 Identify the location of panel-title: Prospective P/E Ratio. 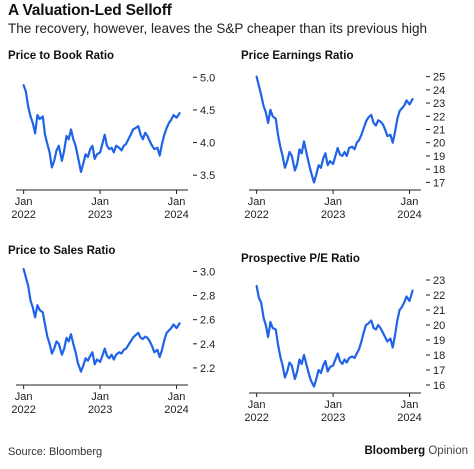
(300, 259).